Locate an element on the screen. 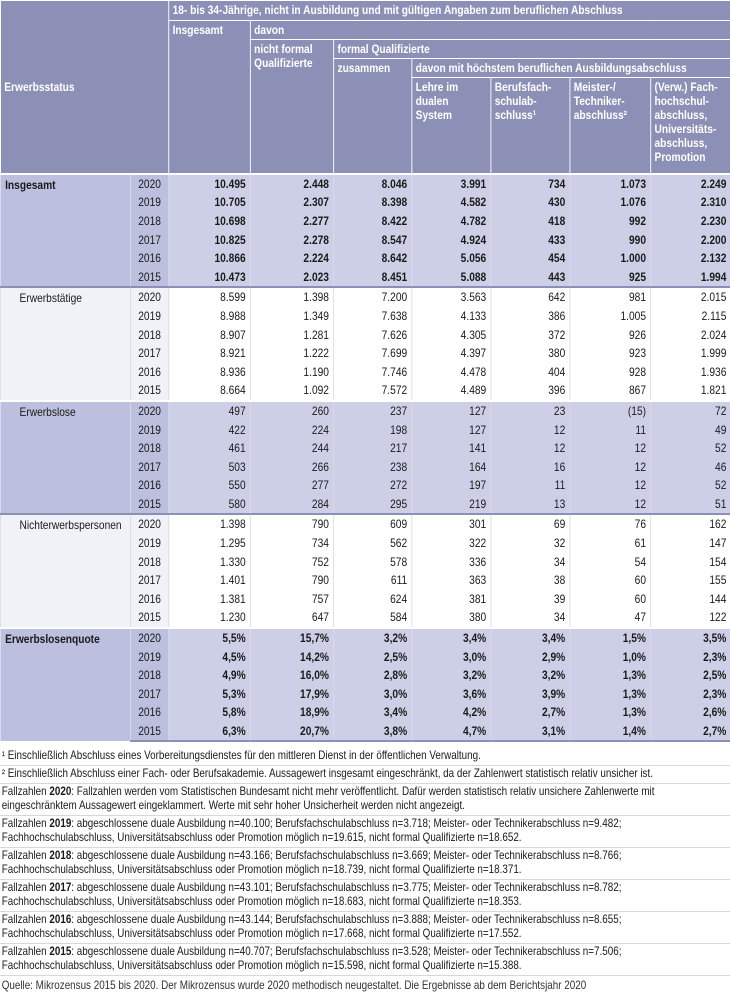 Image resolution: width=730 pixels, height=993 pixels. value-cell: 13 is located at coordinates (530, 504).